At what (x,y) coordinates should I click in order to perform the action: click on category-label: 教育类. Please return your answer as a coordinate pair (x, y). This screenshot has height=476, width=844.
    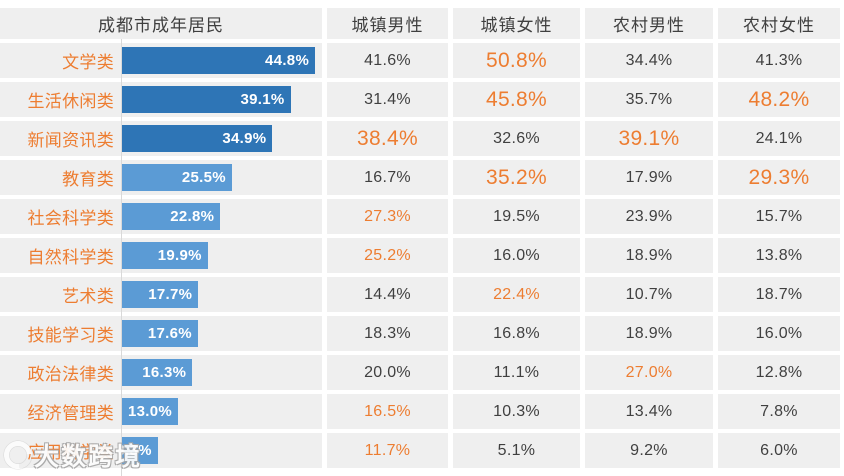
    Looking at the image, I should click on (88, 179).